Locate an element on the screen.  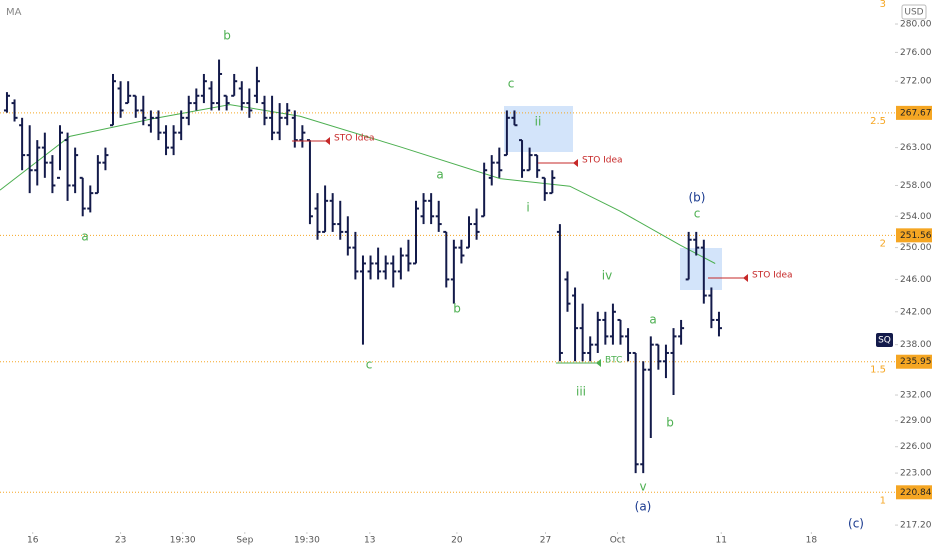
y-tick-label: 217.20 is located at coordinates (916, 526).